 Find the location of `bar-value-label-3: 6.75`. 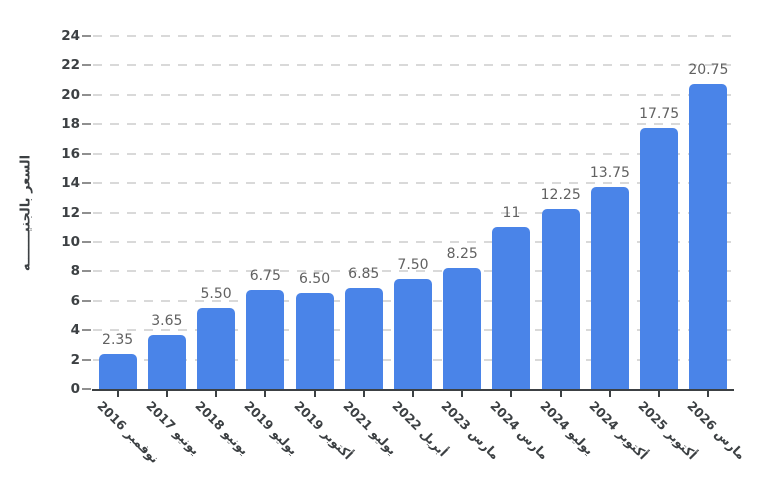

bar-value-label-3: 6.75 is located at coordinates (265, 275).